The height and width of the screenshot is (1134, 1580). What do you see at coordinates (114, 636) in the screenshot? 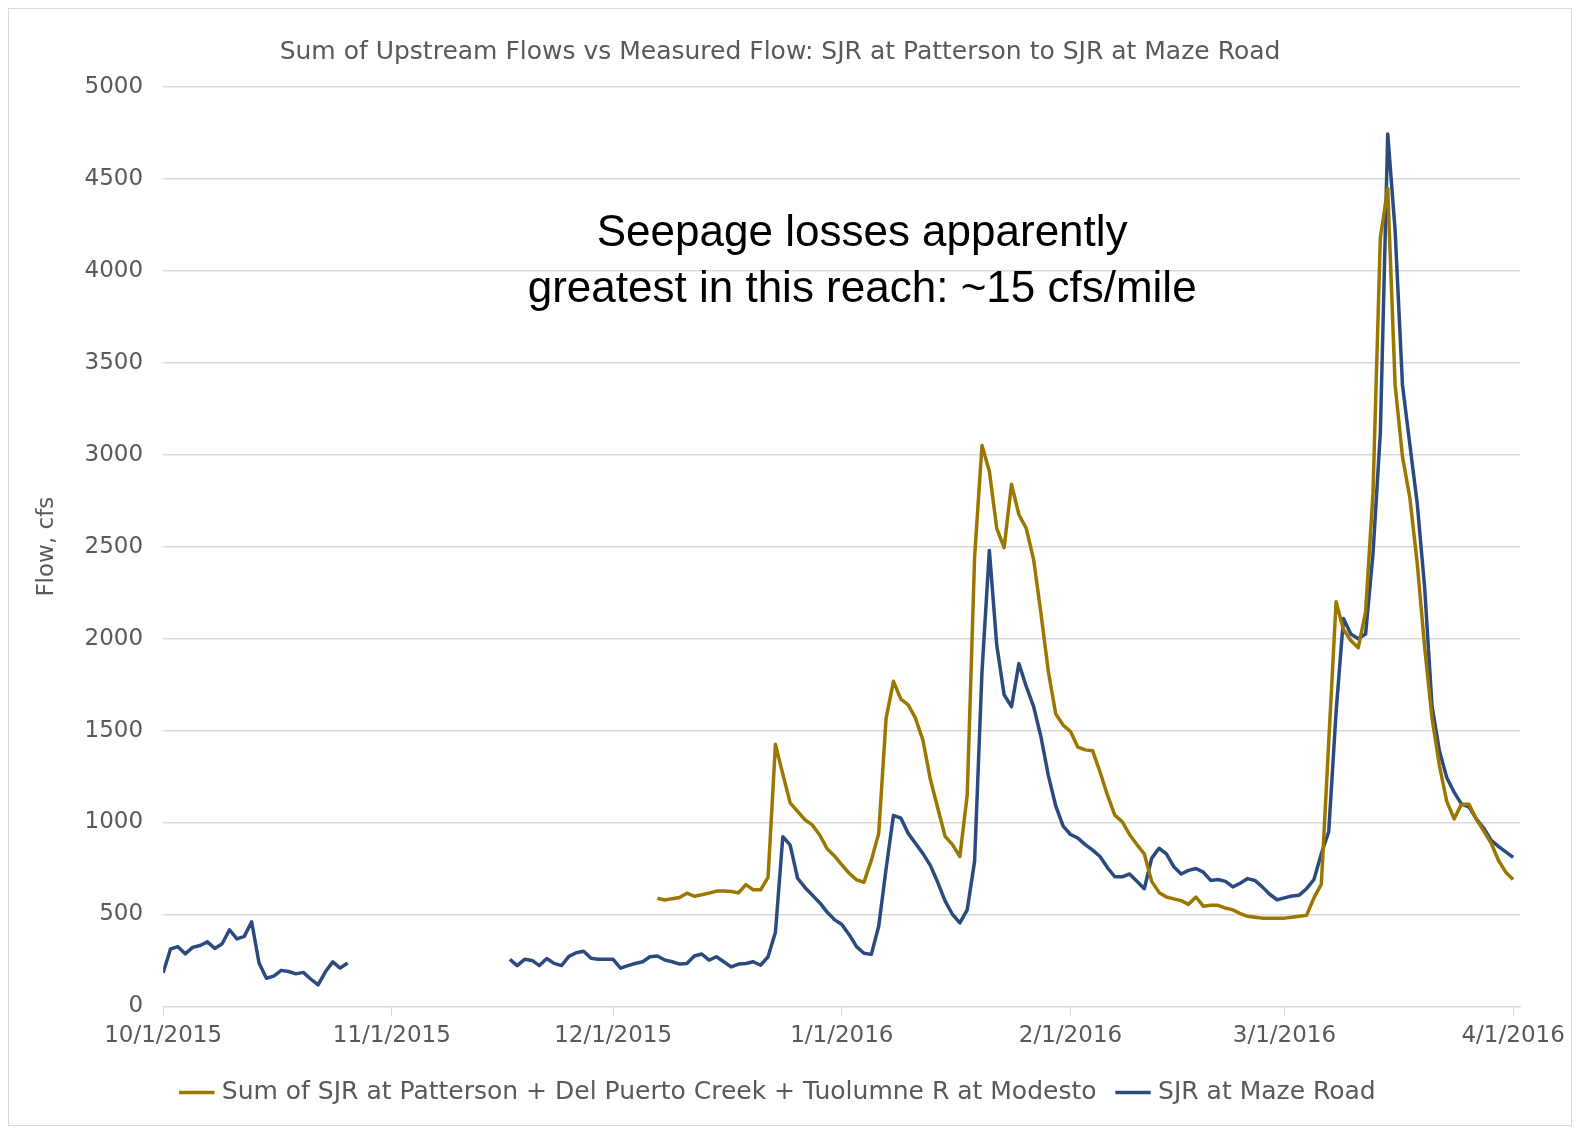
I see `y-tick-label: 2000` at bounding box center [114, 636].